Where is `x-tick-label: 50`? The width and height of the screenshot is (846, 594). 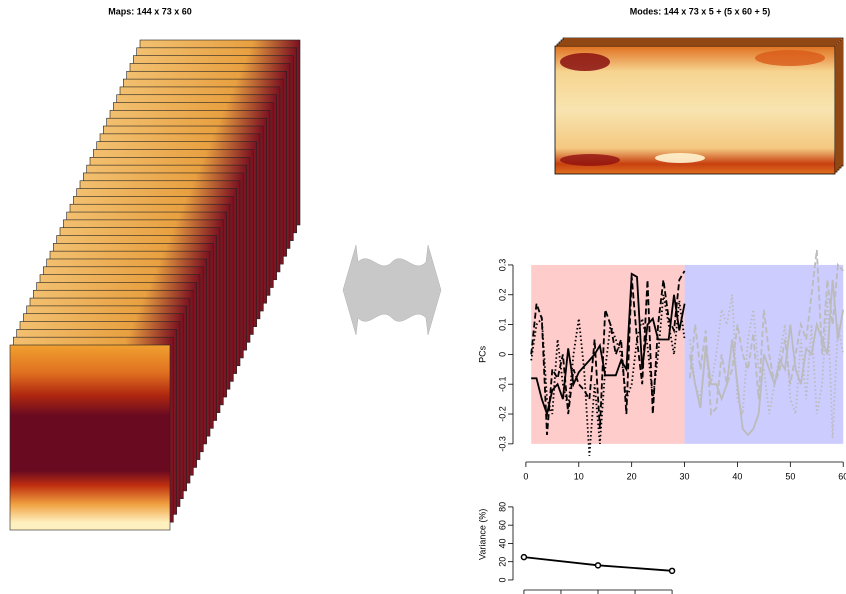
x-tick-label: 50 is located at coordinates (790, 476).